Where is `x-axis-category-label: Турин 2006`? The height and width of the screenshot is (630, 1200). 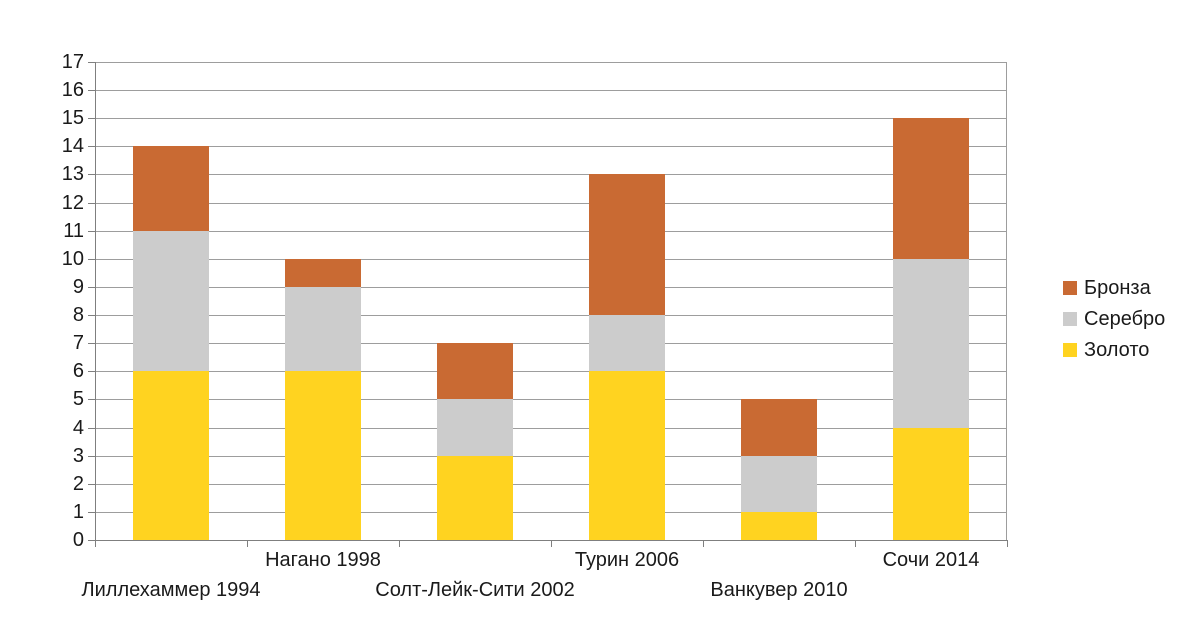
x-axis-category-label: Турин 2006 is located at coordinates (627, 560).